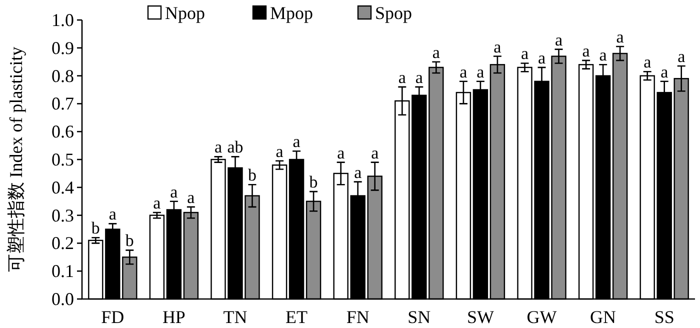 Image resolution: width=700 pixels, height=328 pixels. What do you see at coordinates (419, 317) in the screenshot?
I see `x-tick-label: SN` at bounding box center [419, 317].